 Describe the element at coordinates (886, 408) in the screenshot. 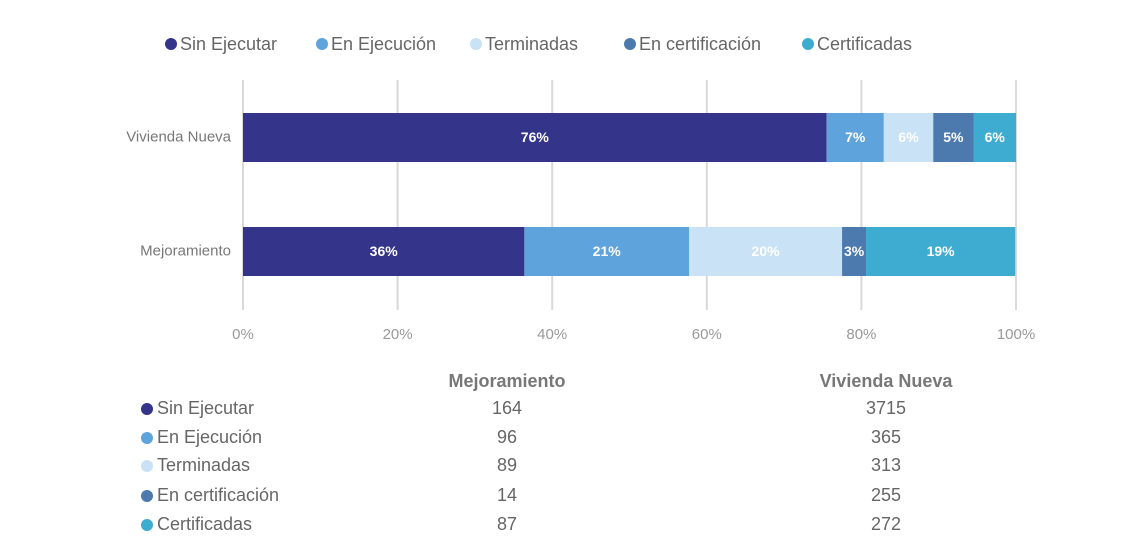

I see `table-cell: 3715` at that location.